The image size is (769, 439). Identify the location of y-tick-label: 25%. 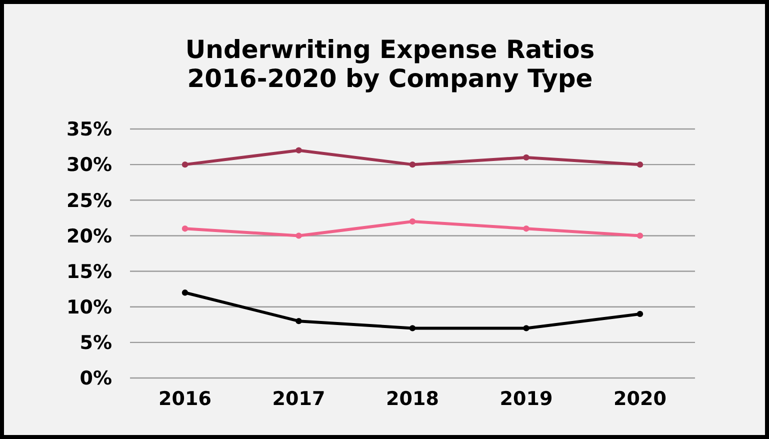
(89, 201).